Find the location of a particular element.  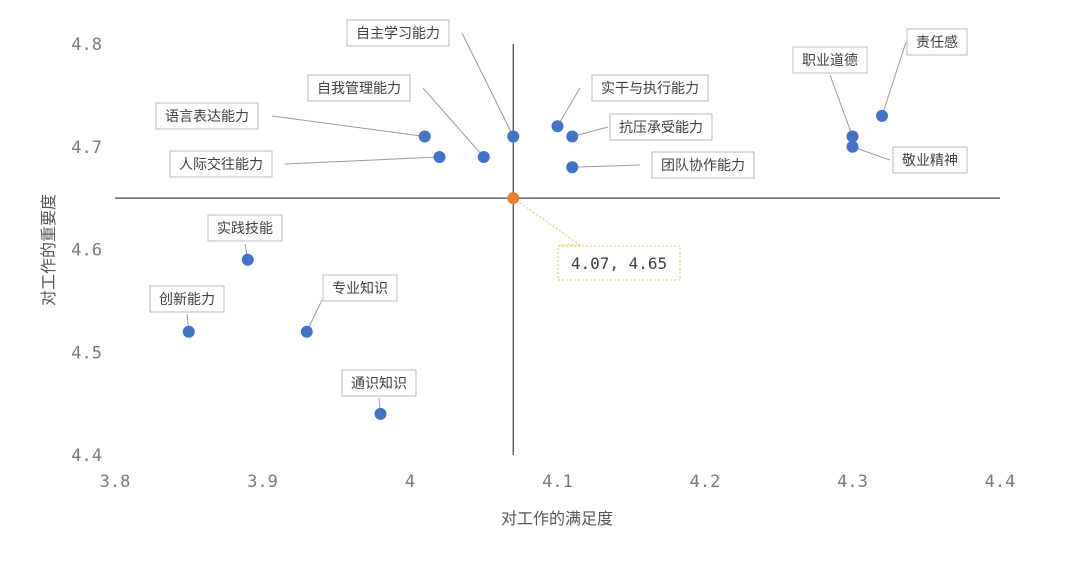

y-tick-label: 4.7 is located at coordinates (86, 148).